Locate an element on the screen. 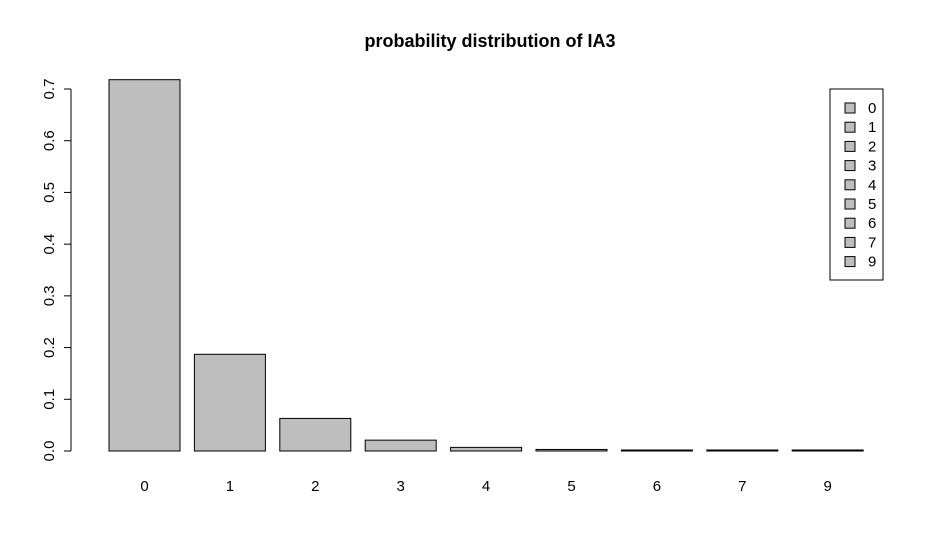 The image size is (934, 553). x-tick-label: 7 is located at coordinates (742, 486).